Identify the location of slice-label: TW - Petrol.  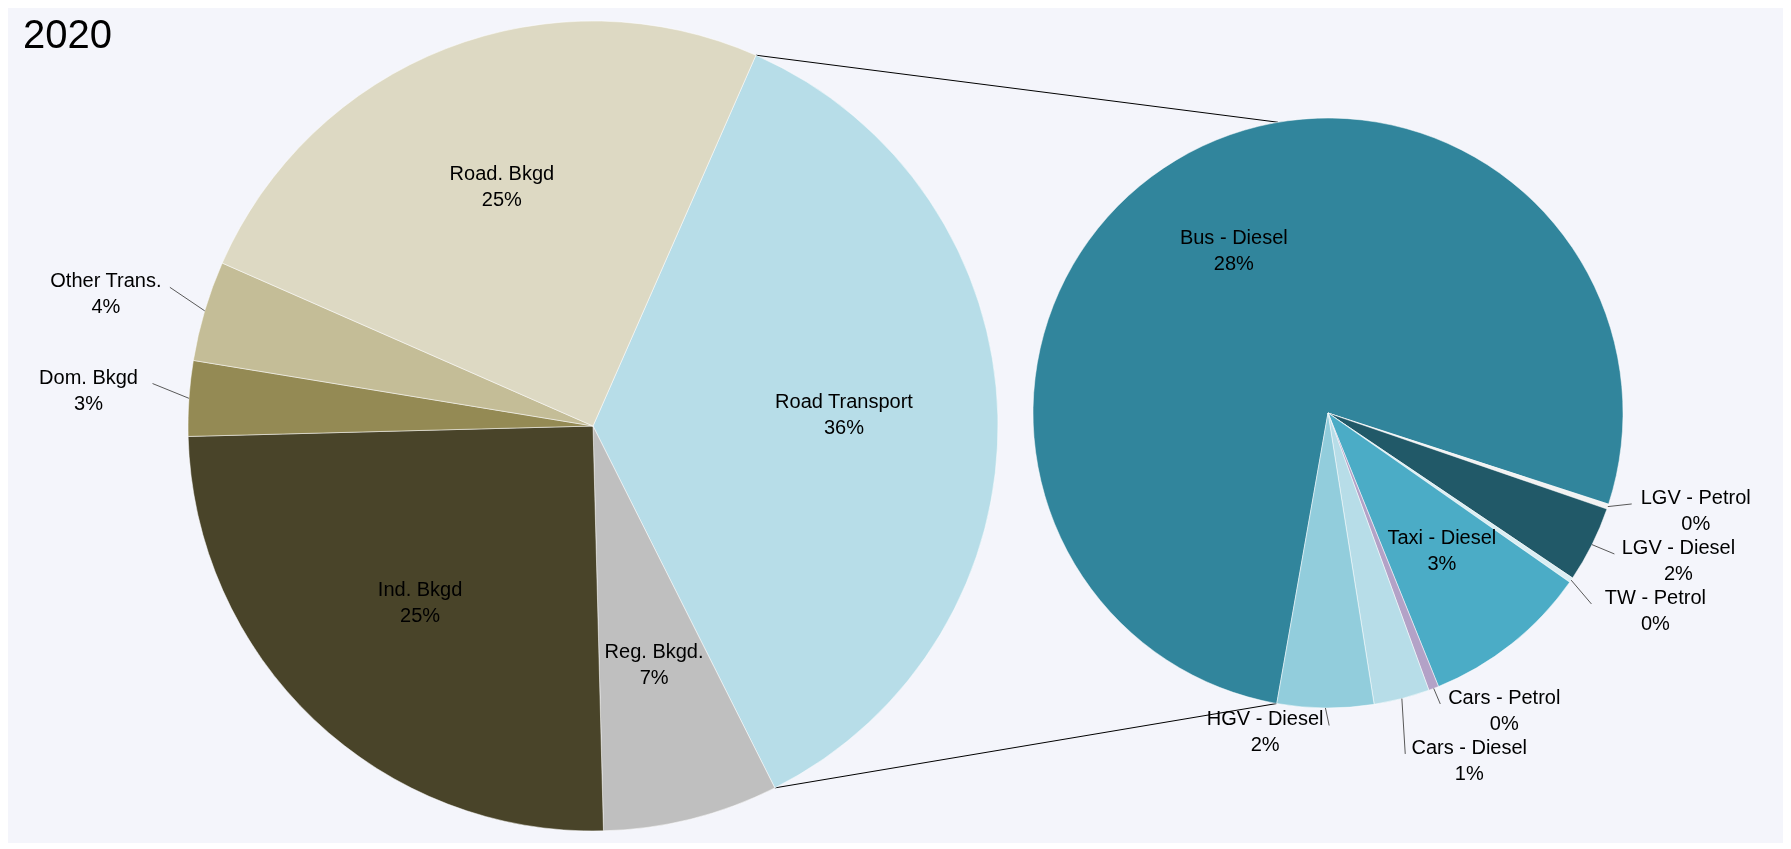
(1655, 596).